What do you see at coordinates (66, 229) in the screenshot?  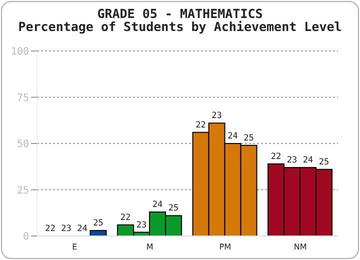 I see `series-label: 23` at bounding box center [66, 229].